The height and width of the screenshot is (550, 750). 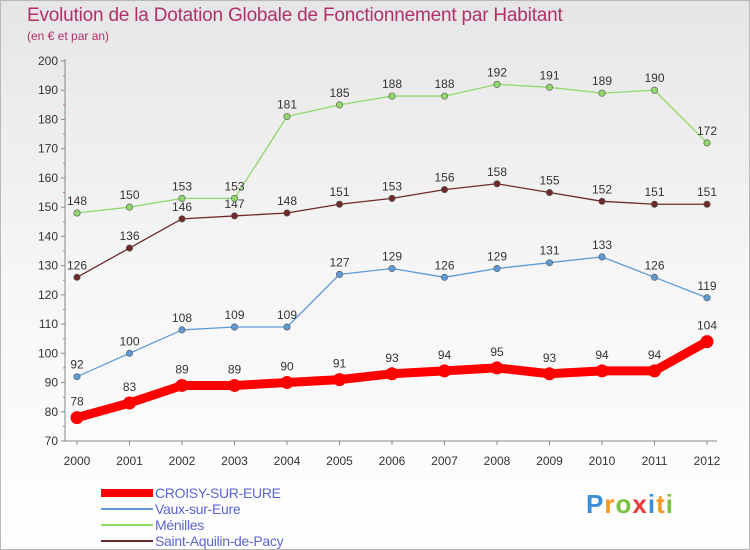 What do you see at coordinates (182, 461) in the screenshot?
I see `x-tick-label: 2002` at bounding box center [182, 461].